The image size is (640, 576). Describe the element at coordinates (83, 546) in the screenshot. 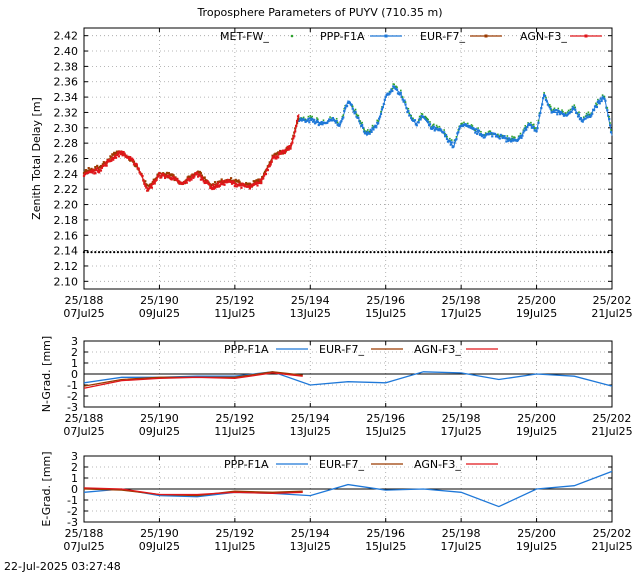

I see `egrad-x-tick-date: 07Jul25` at that location.